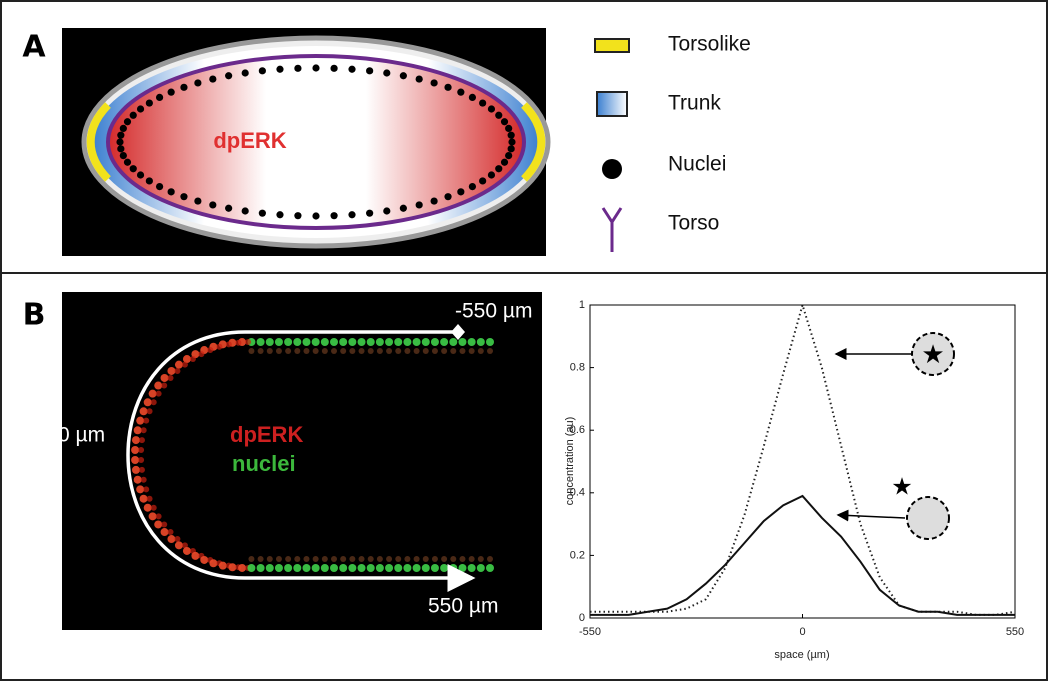 This screenshot has height=688, width=1050. Describe the element at coordinates (570, 461) in the screenshot. I see `y-axis-label: concentration (au)` at that location.